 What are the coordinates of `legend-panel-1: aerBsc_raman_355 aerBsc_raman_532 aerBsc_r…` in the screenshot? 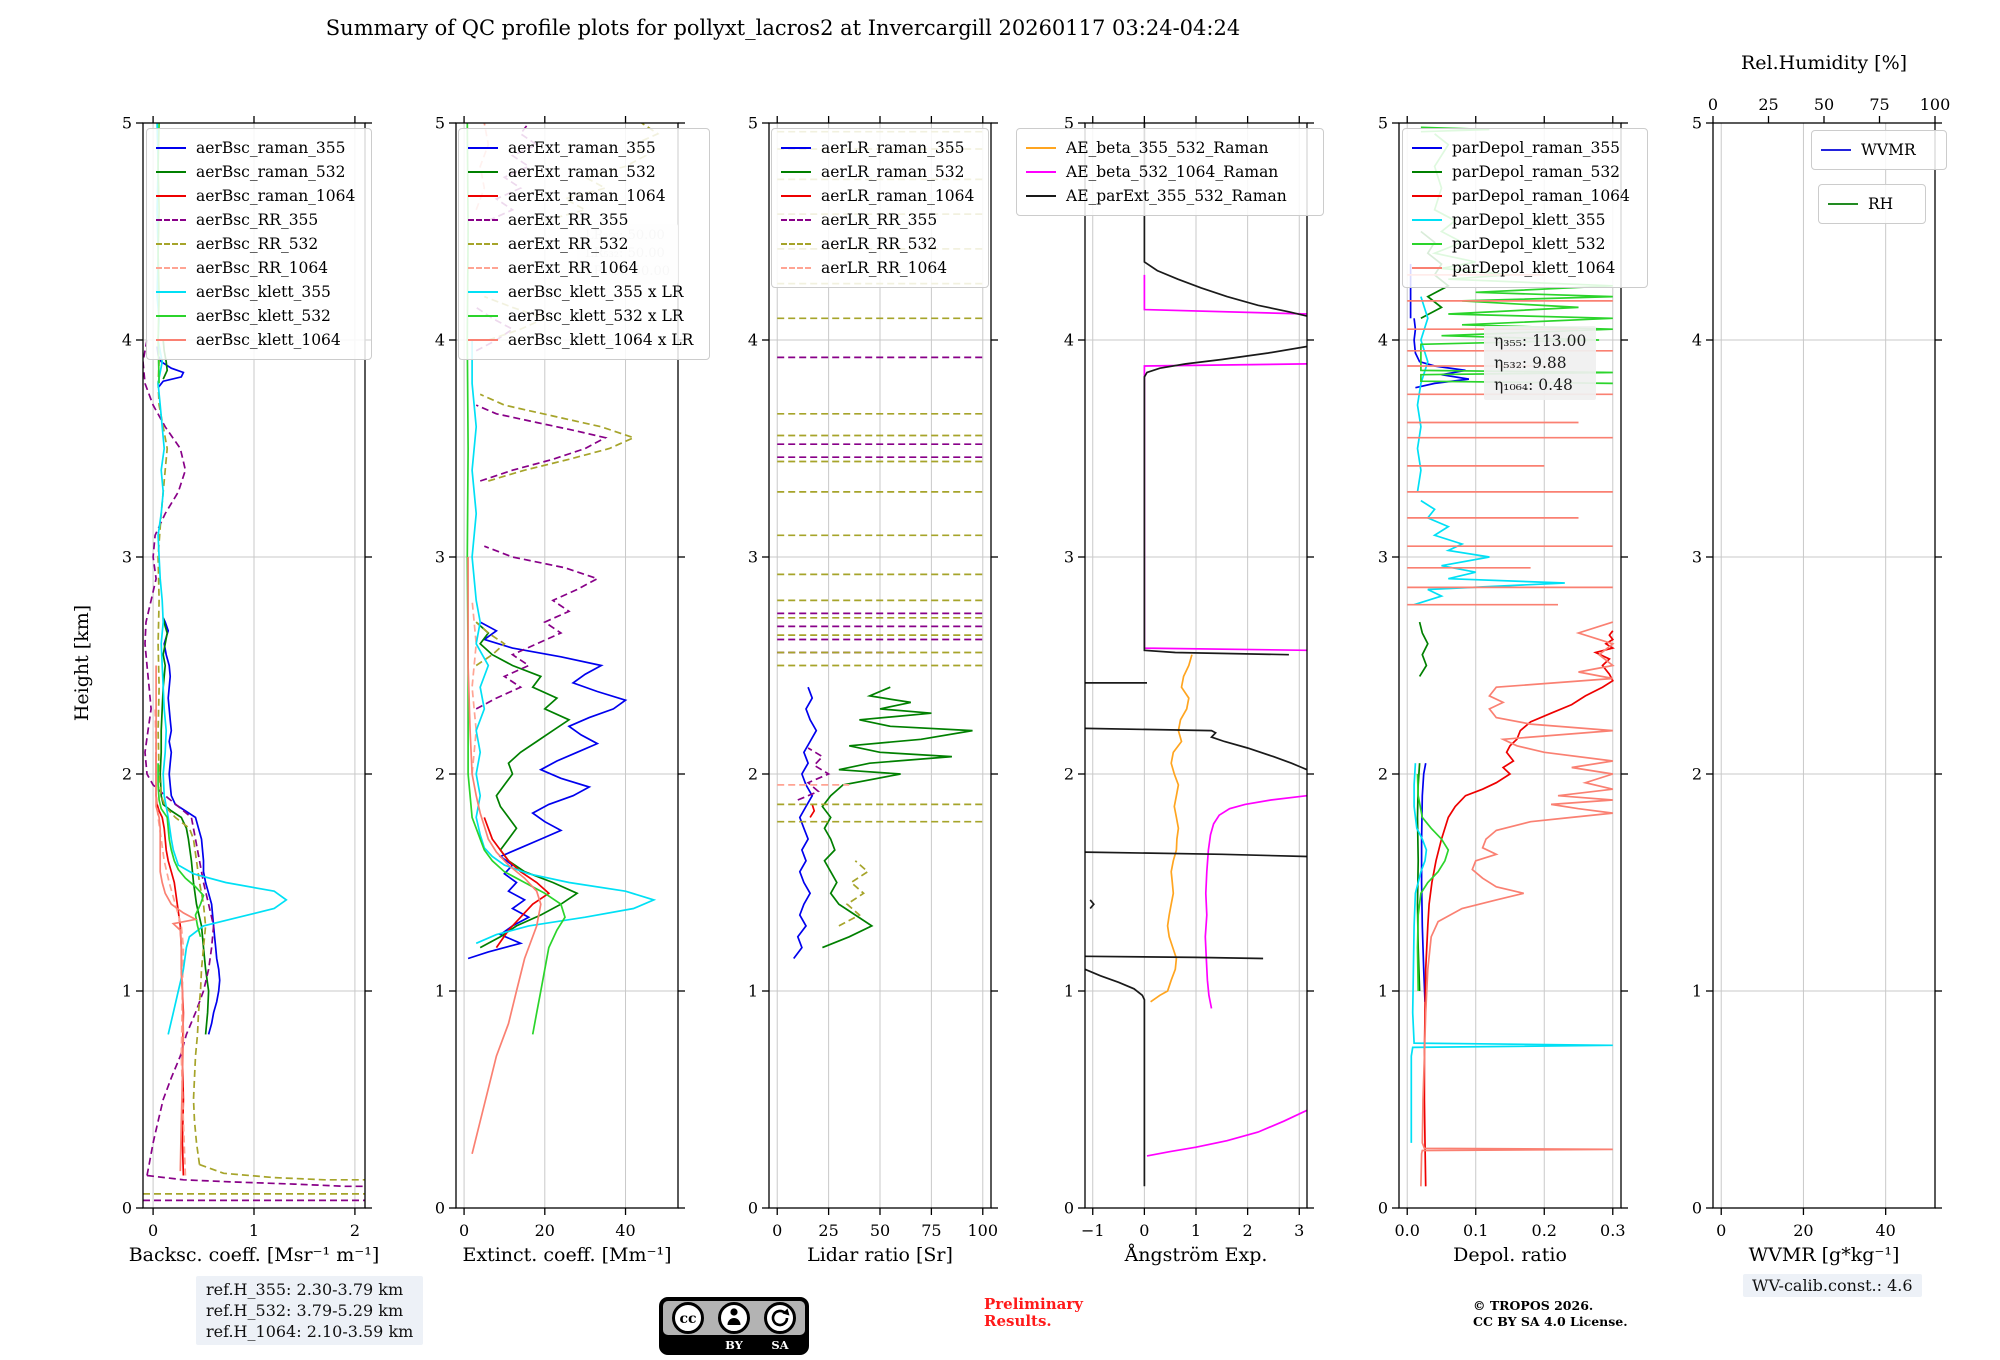 It's located at (259, 244).